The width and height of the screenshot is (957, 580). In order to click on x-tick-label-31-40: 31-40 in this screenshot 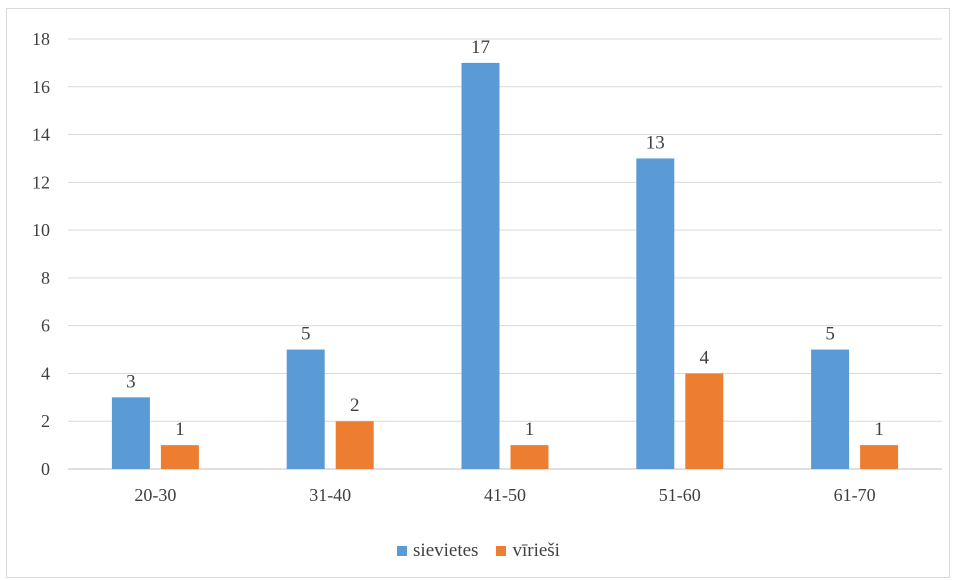, I will do `click(330, 495)`.